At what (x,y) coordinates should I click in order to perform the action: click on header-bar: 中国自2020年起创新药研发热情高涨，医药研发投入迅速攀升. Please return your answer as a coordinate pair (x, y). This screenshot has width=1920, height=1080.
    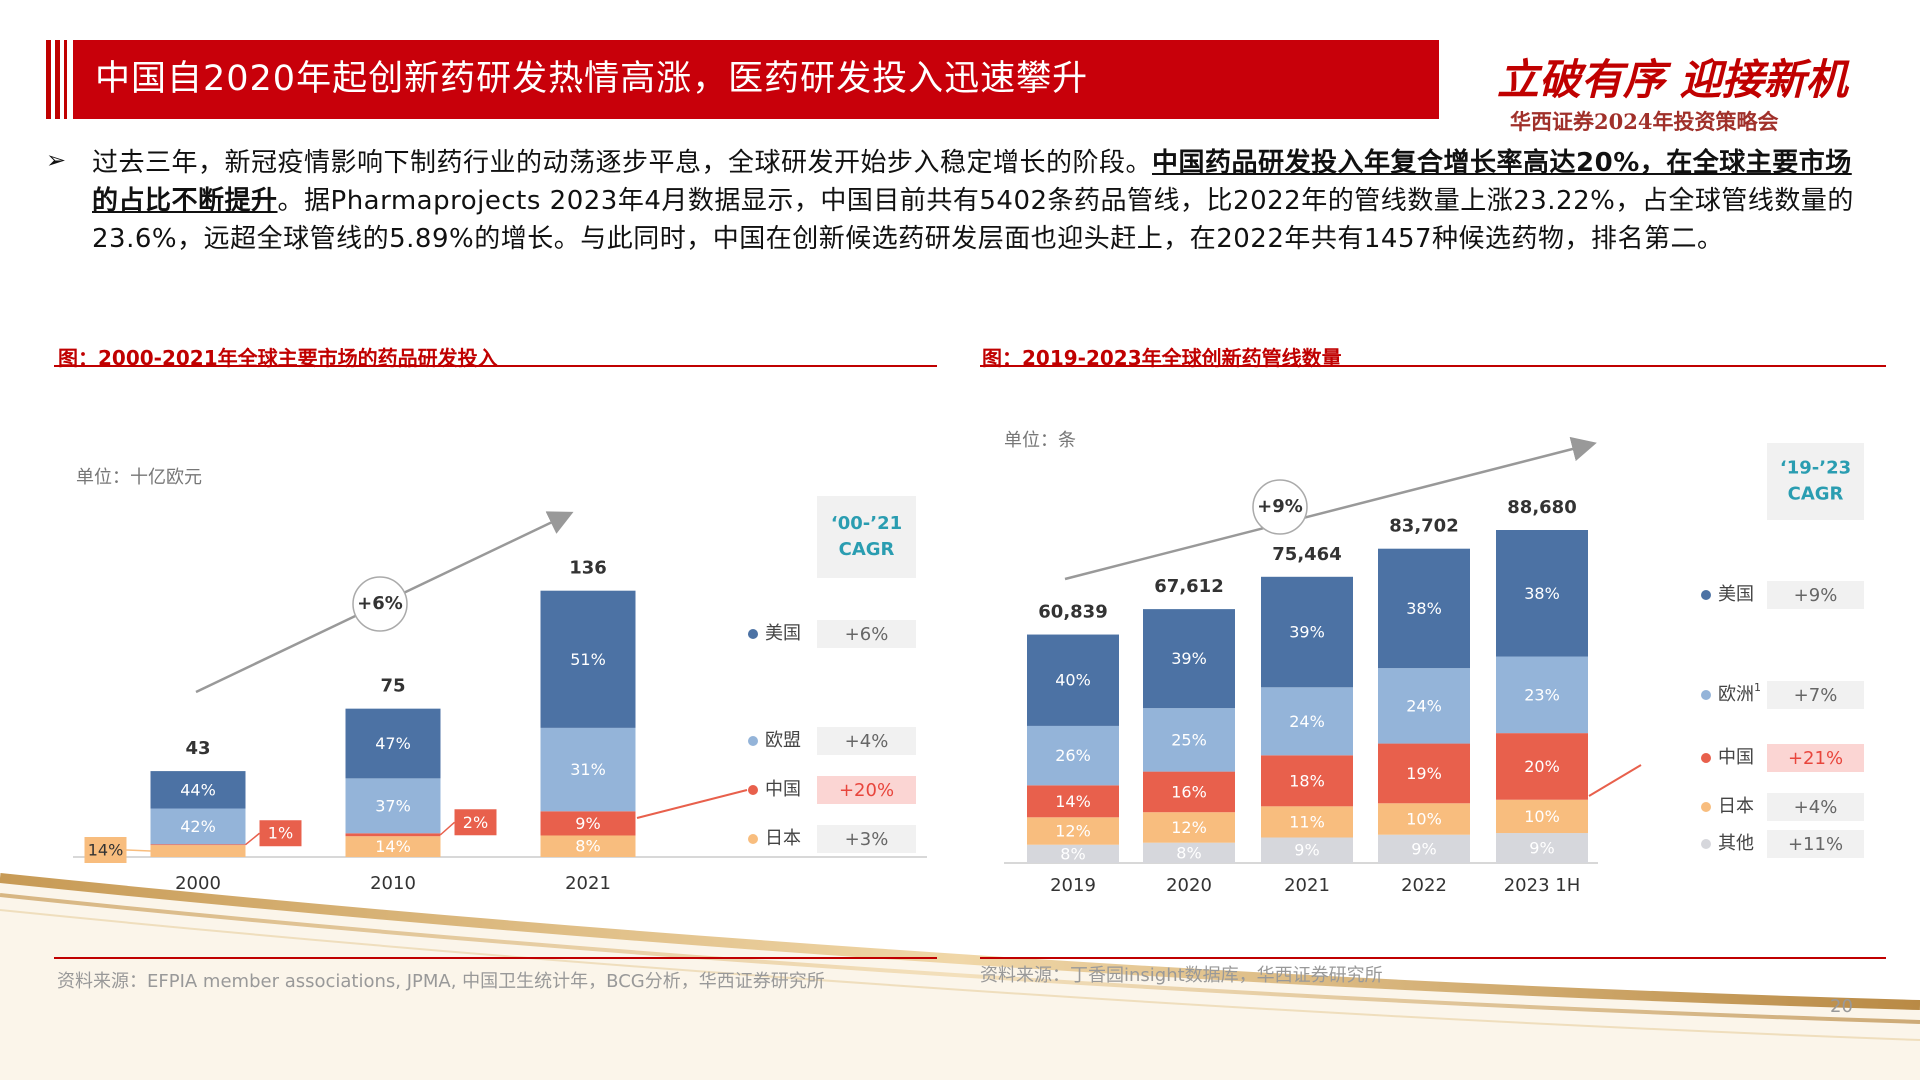
    Looking at the image, I should click on (756, 79).